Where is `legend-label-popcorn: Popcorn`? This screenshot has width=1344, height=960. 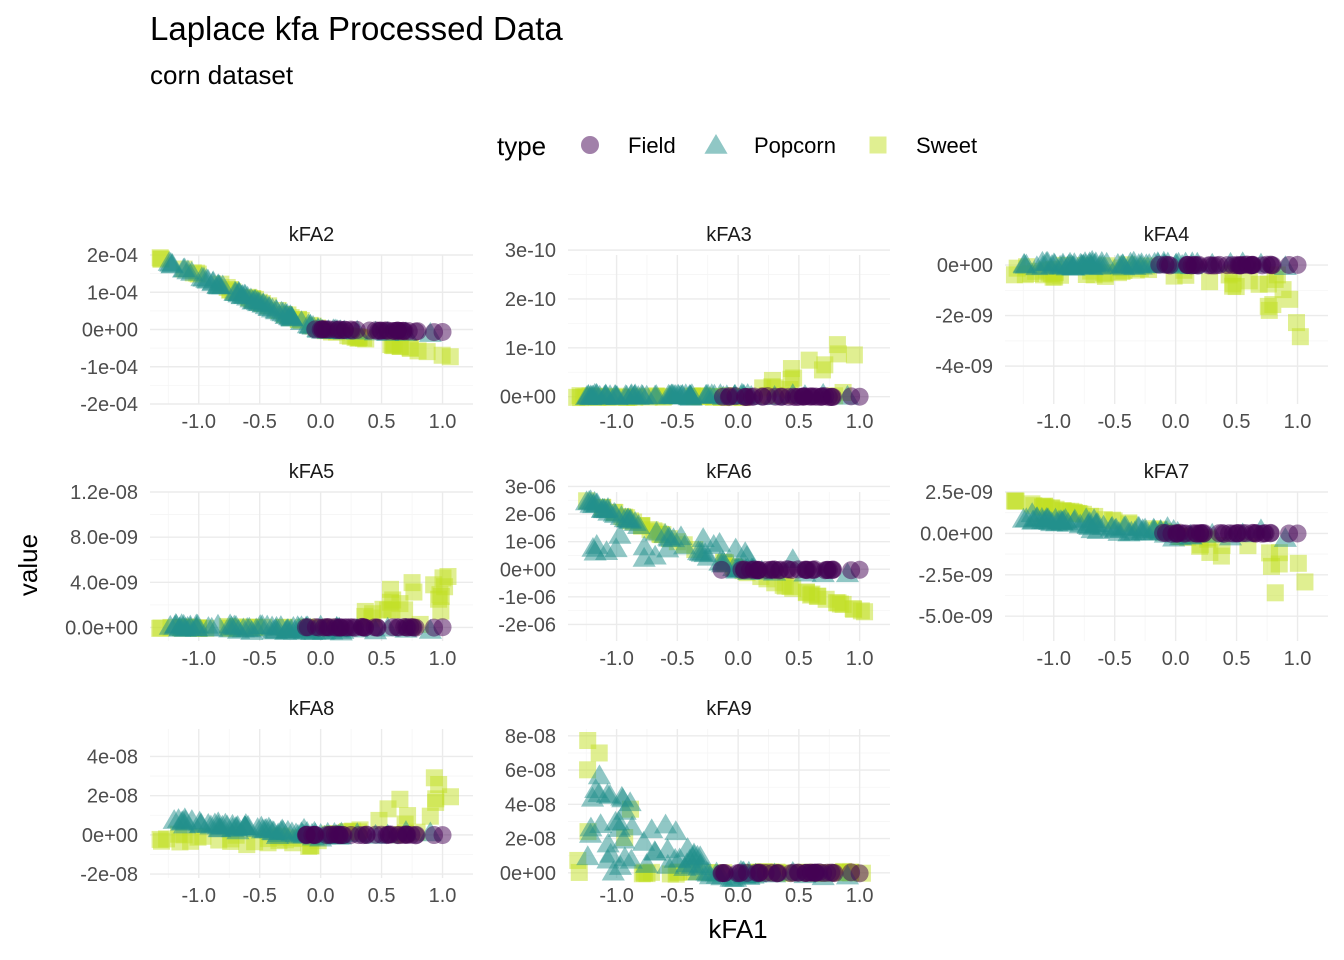 legend-label-popcorn: Popcorn is located at coordinates (795, 145).